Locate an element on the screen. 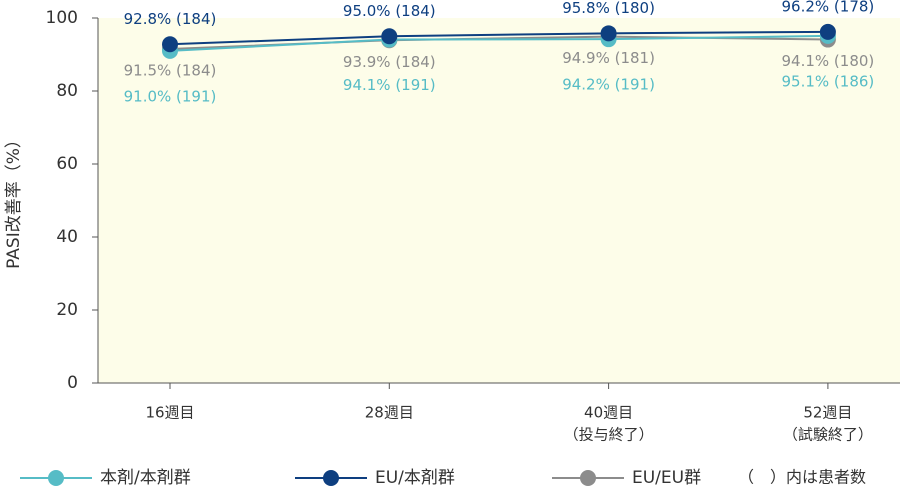 The height and width of the screenshot is (496, 900). x-tick-note: （投与終了） is located at coordinates (609, 435).